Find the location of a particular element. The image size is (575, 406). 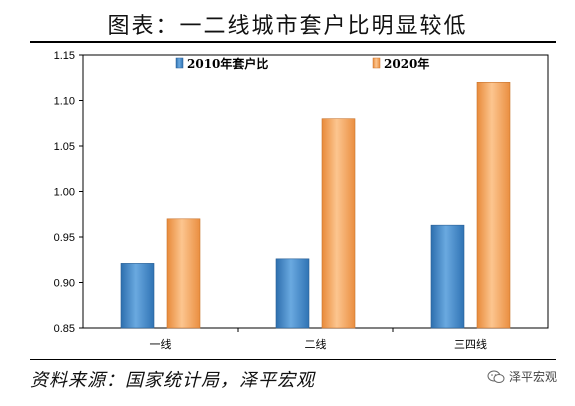

wechat-icon is located at coordinates (496, 376).